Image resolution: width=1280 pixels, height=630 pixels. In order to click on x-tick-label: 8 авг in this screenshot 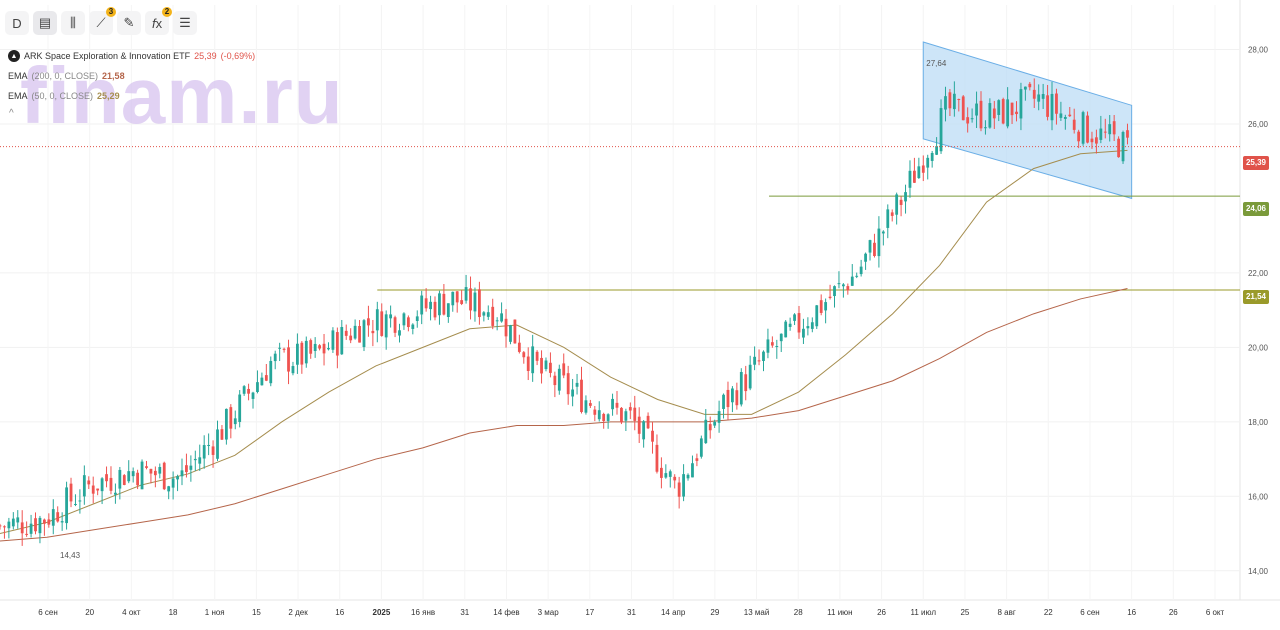, I will do `click(1006, 612)`.